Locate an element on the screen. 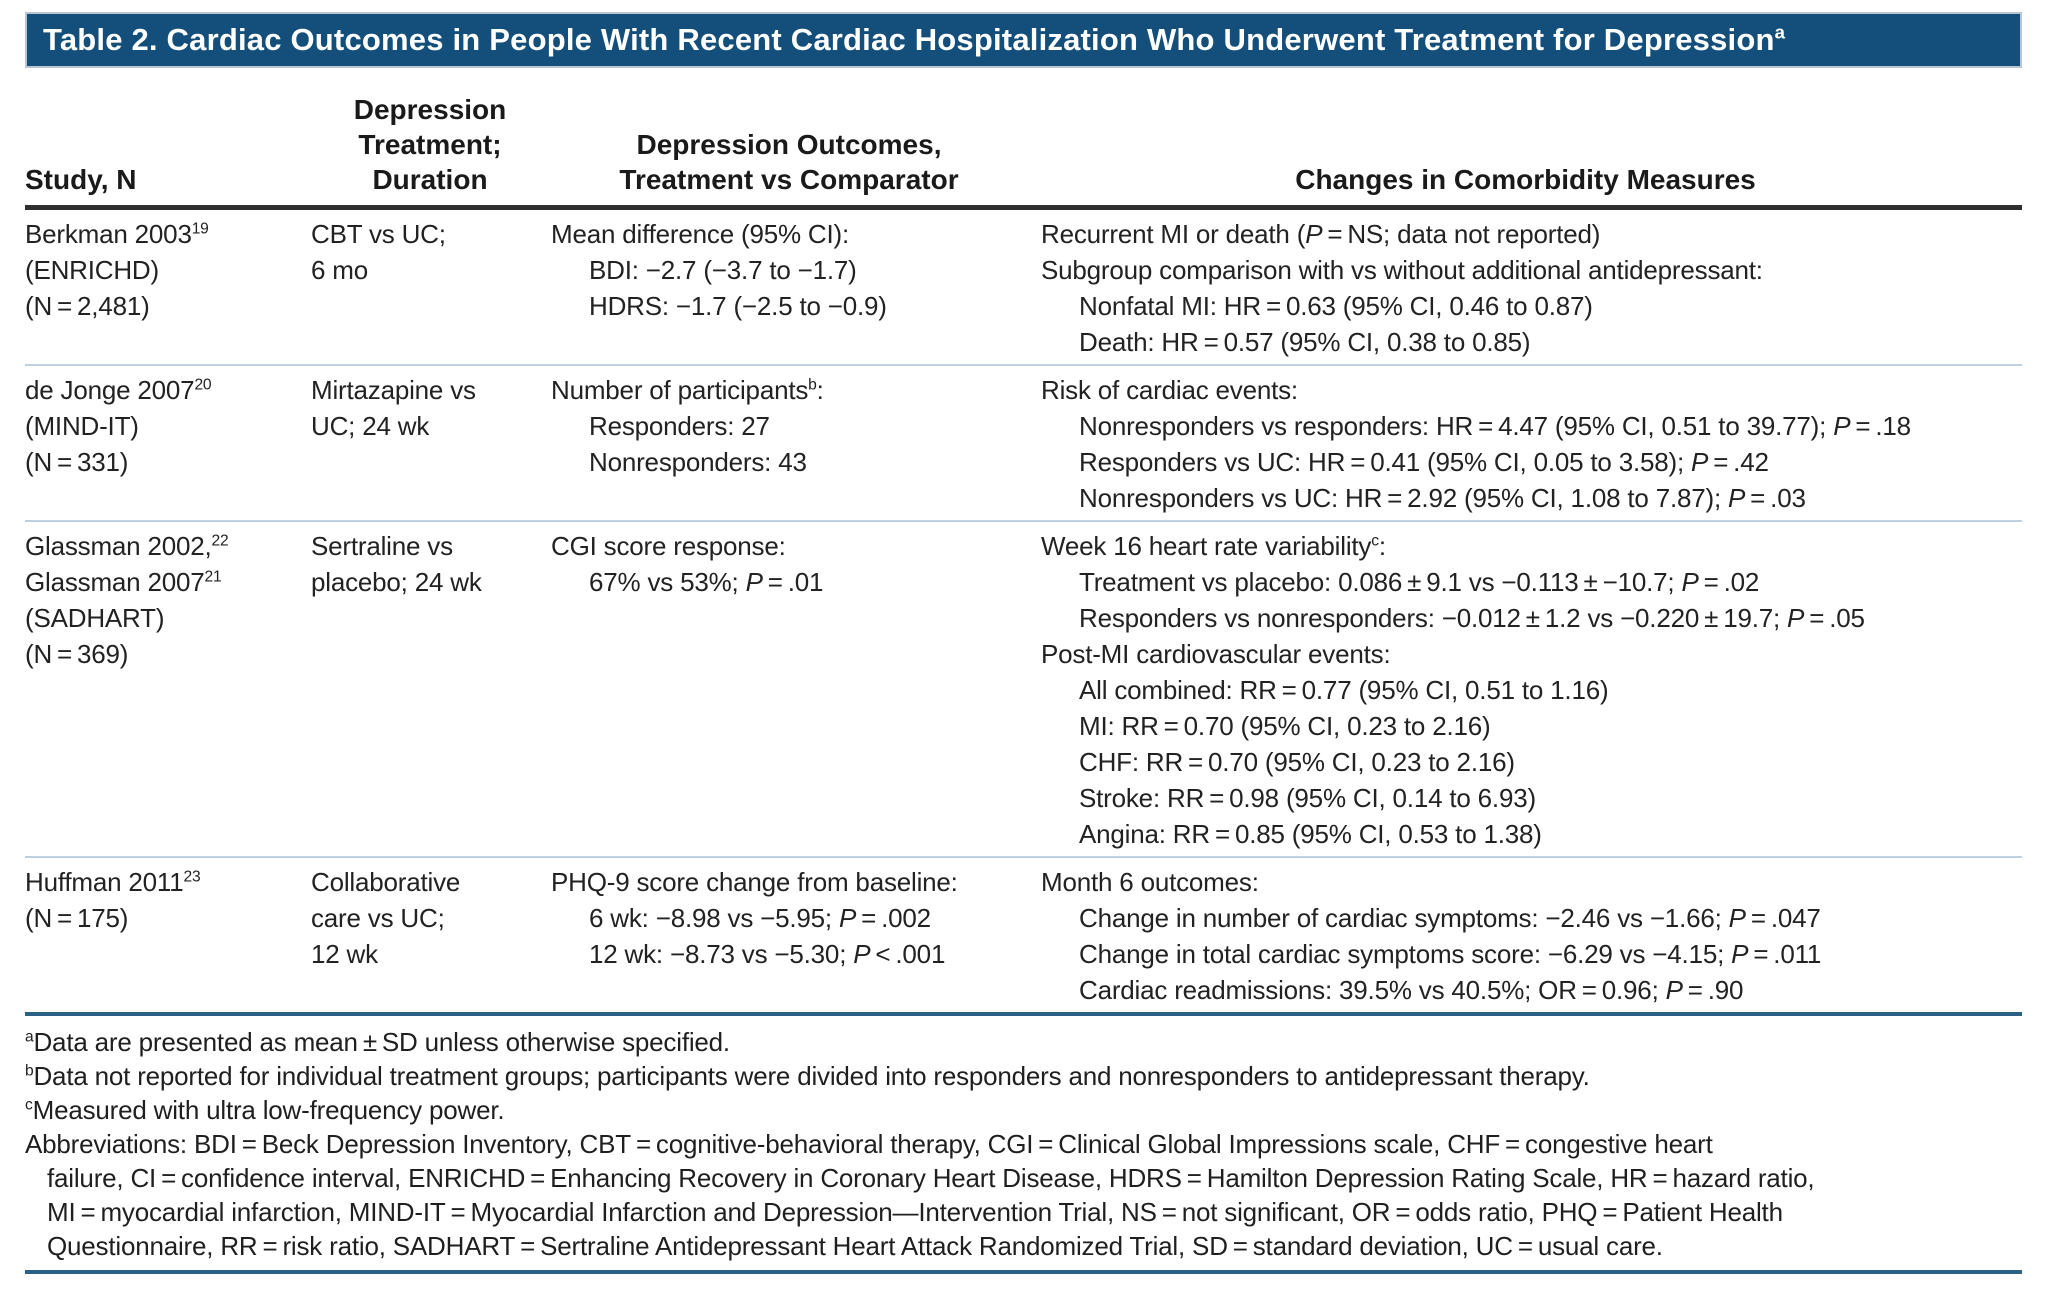  text-line: 12 wk: −8.73 vs −5.30; P < .001 is located at coordinates (767, 954).